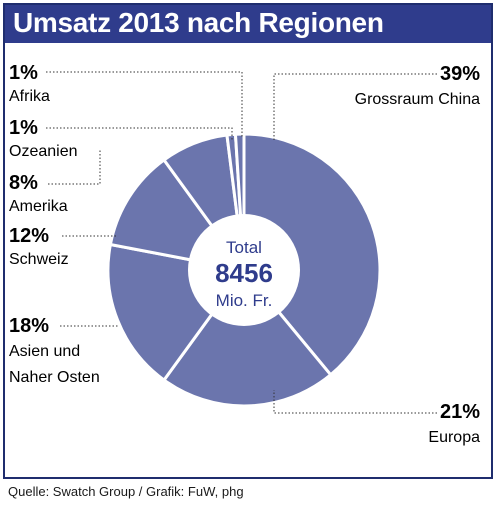  I want to click on leader-line-ozeanien, so click(139, 133).